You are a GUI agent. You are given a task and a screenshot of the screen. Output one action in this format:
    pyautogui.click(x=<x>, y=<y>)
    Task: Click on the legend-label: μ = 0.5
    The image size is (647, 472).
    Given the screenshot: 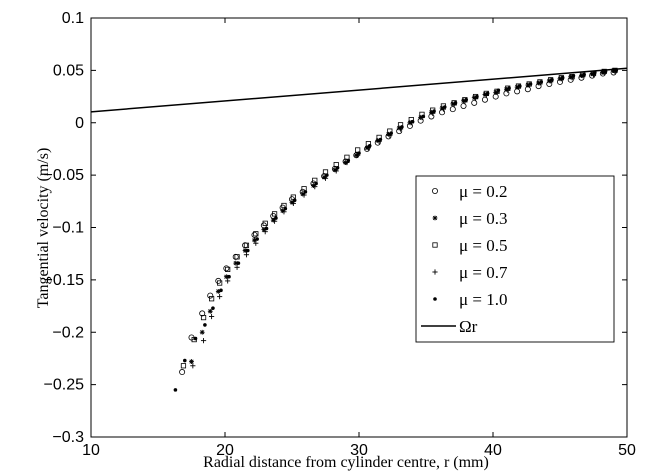 What is the action you would take?
    pyautogui.click(x=483, y=245)
    